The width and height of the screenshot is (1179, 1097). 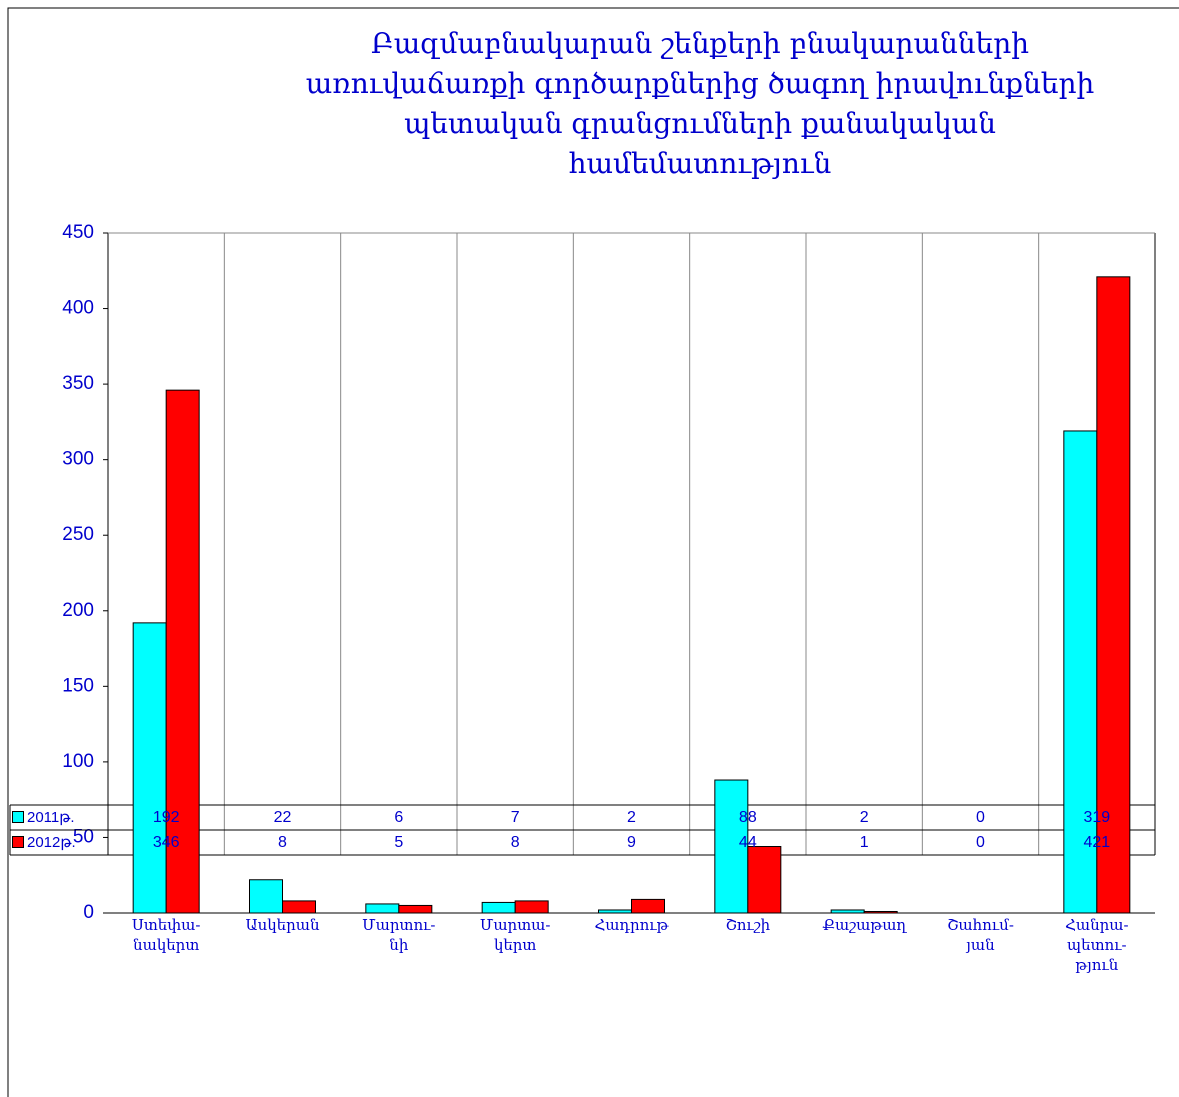 I want to click on x-tick-label: Քաշաթաղ, so click(x=864, y=925).